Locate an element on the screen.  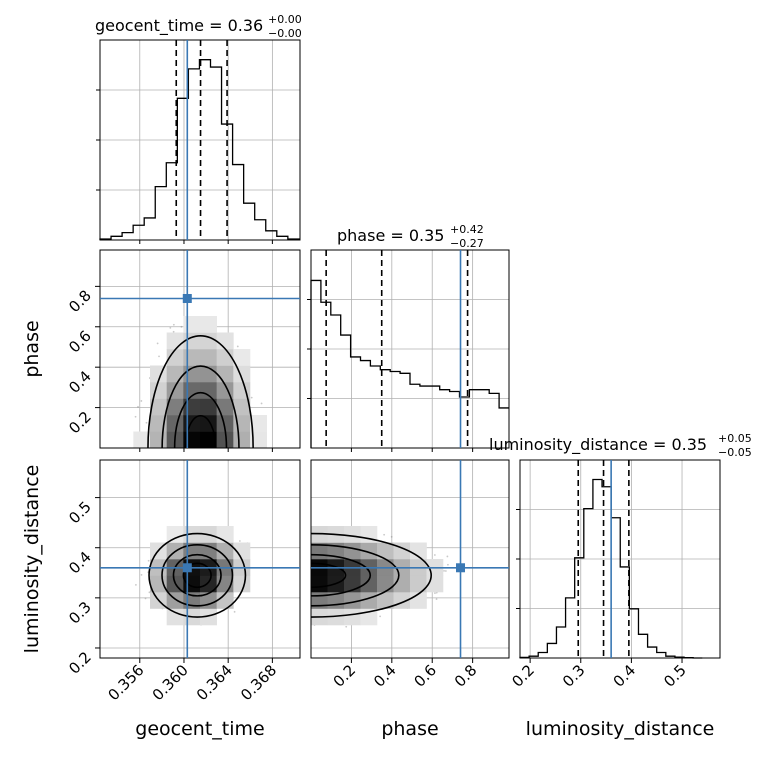
phase-title-lower: −0.27 is located at coordinates (467, 243).